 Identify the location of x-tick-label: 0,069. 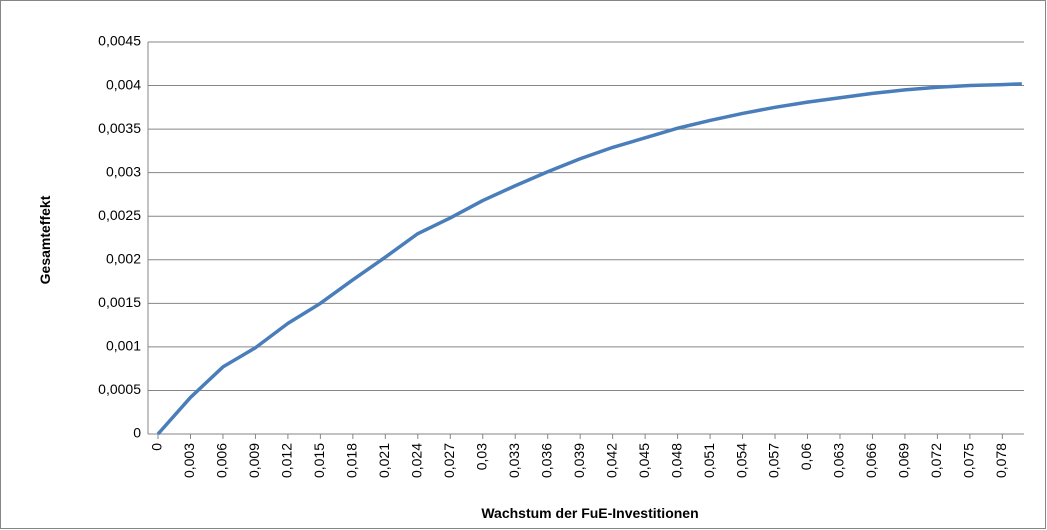
(904, 460).